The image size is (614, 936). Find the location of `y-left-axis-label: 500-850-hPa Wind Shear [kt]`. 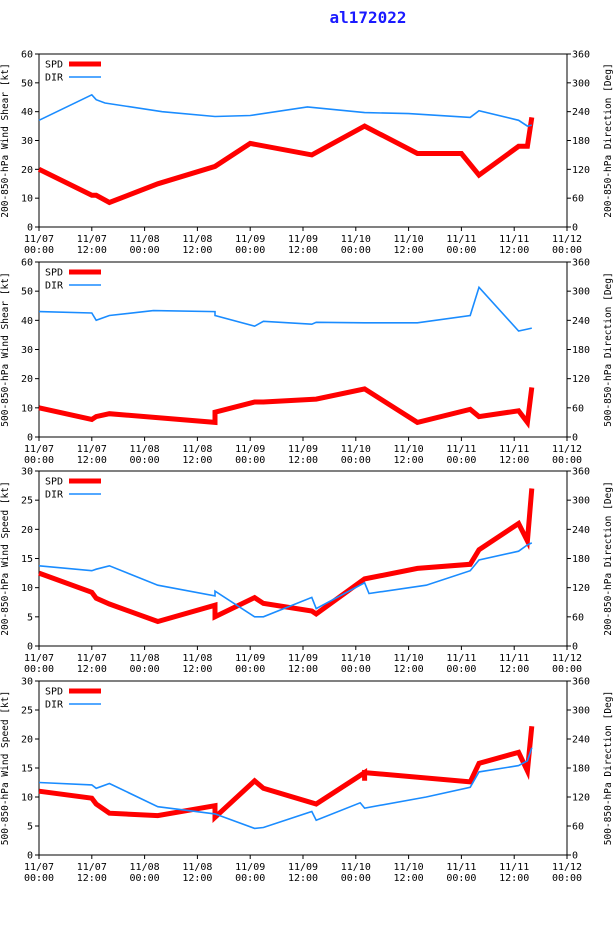

y-left-axis-label: 500-850-hPa Wind Shear [kt] is located at coordinates (5, 349).